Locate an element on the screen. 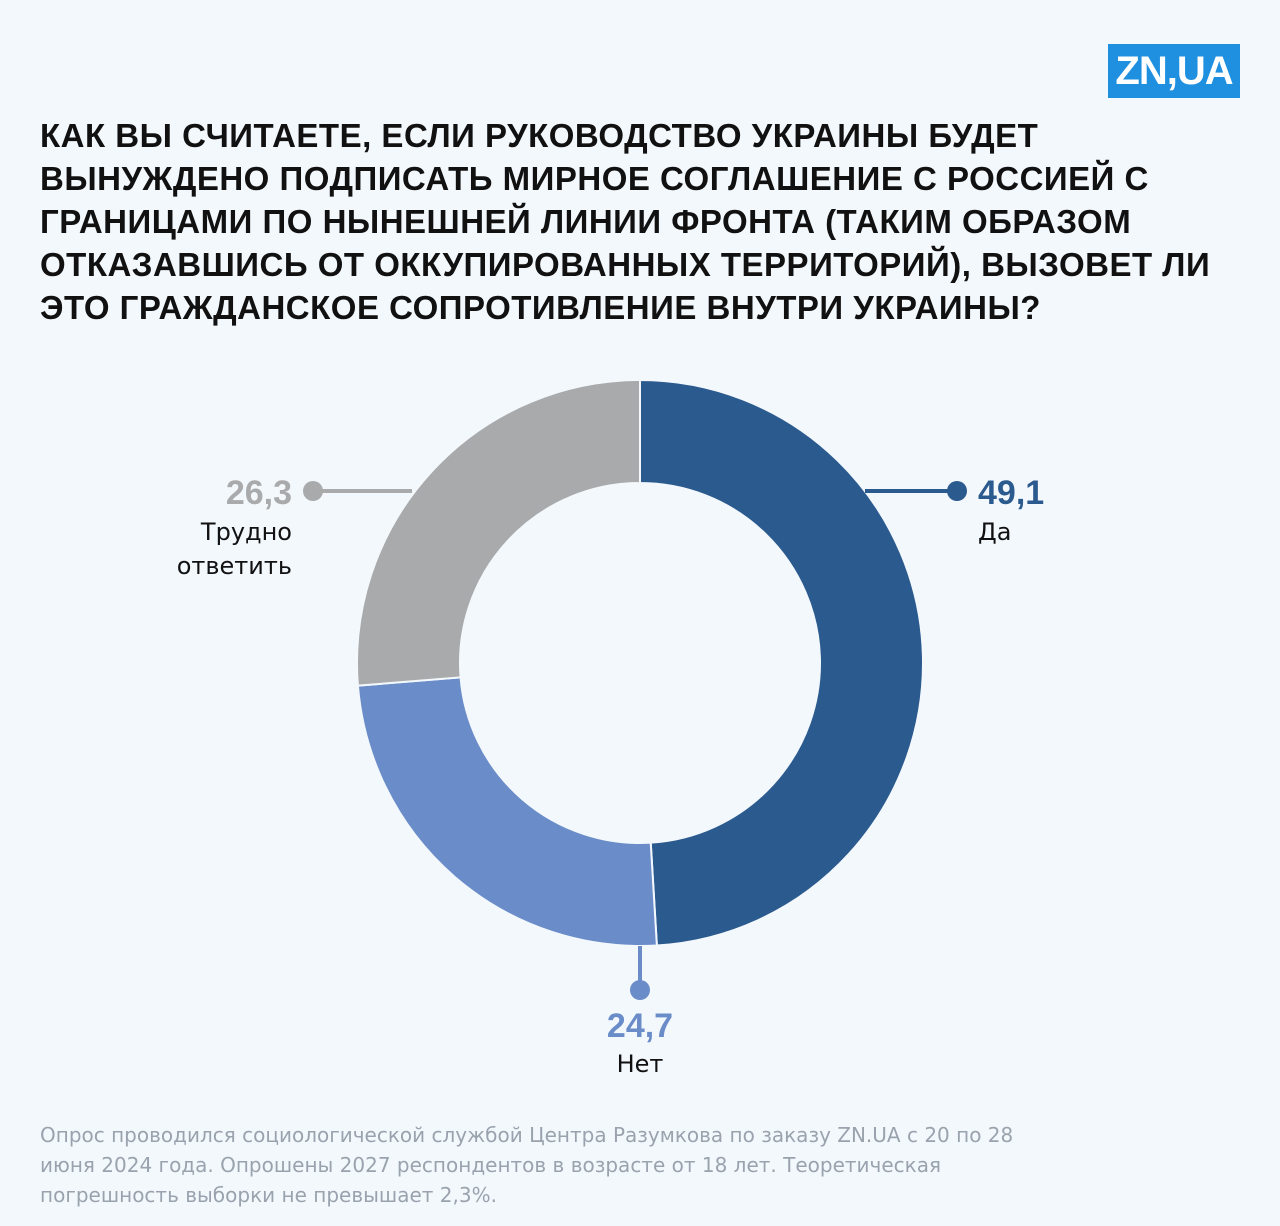  value-label: 26,3 is located at coordinates (258, 493).